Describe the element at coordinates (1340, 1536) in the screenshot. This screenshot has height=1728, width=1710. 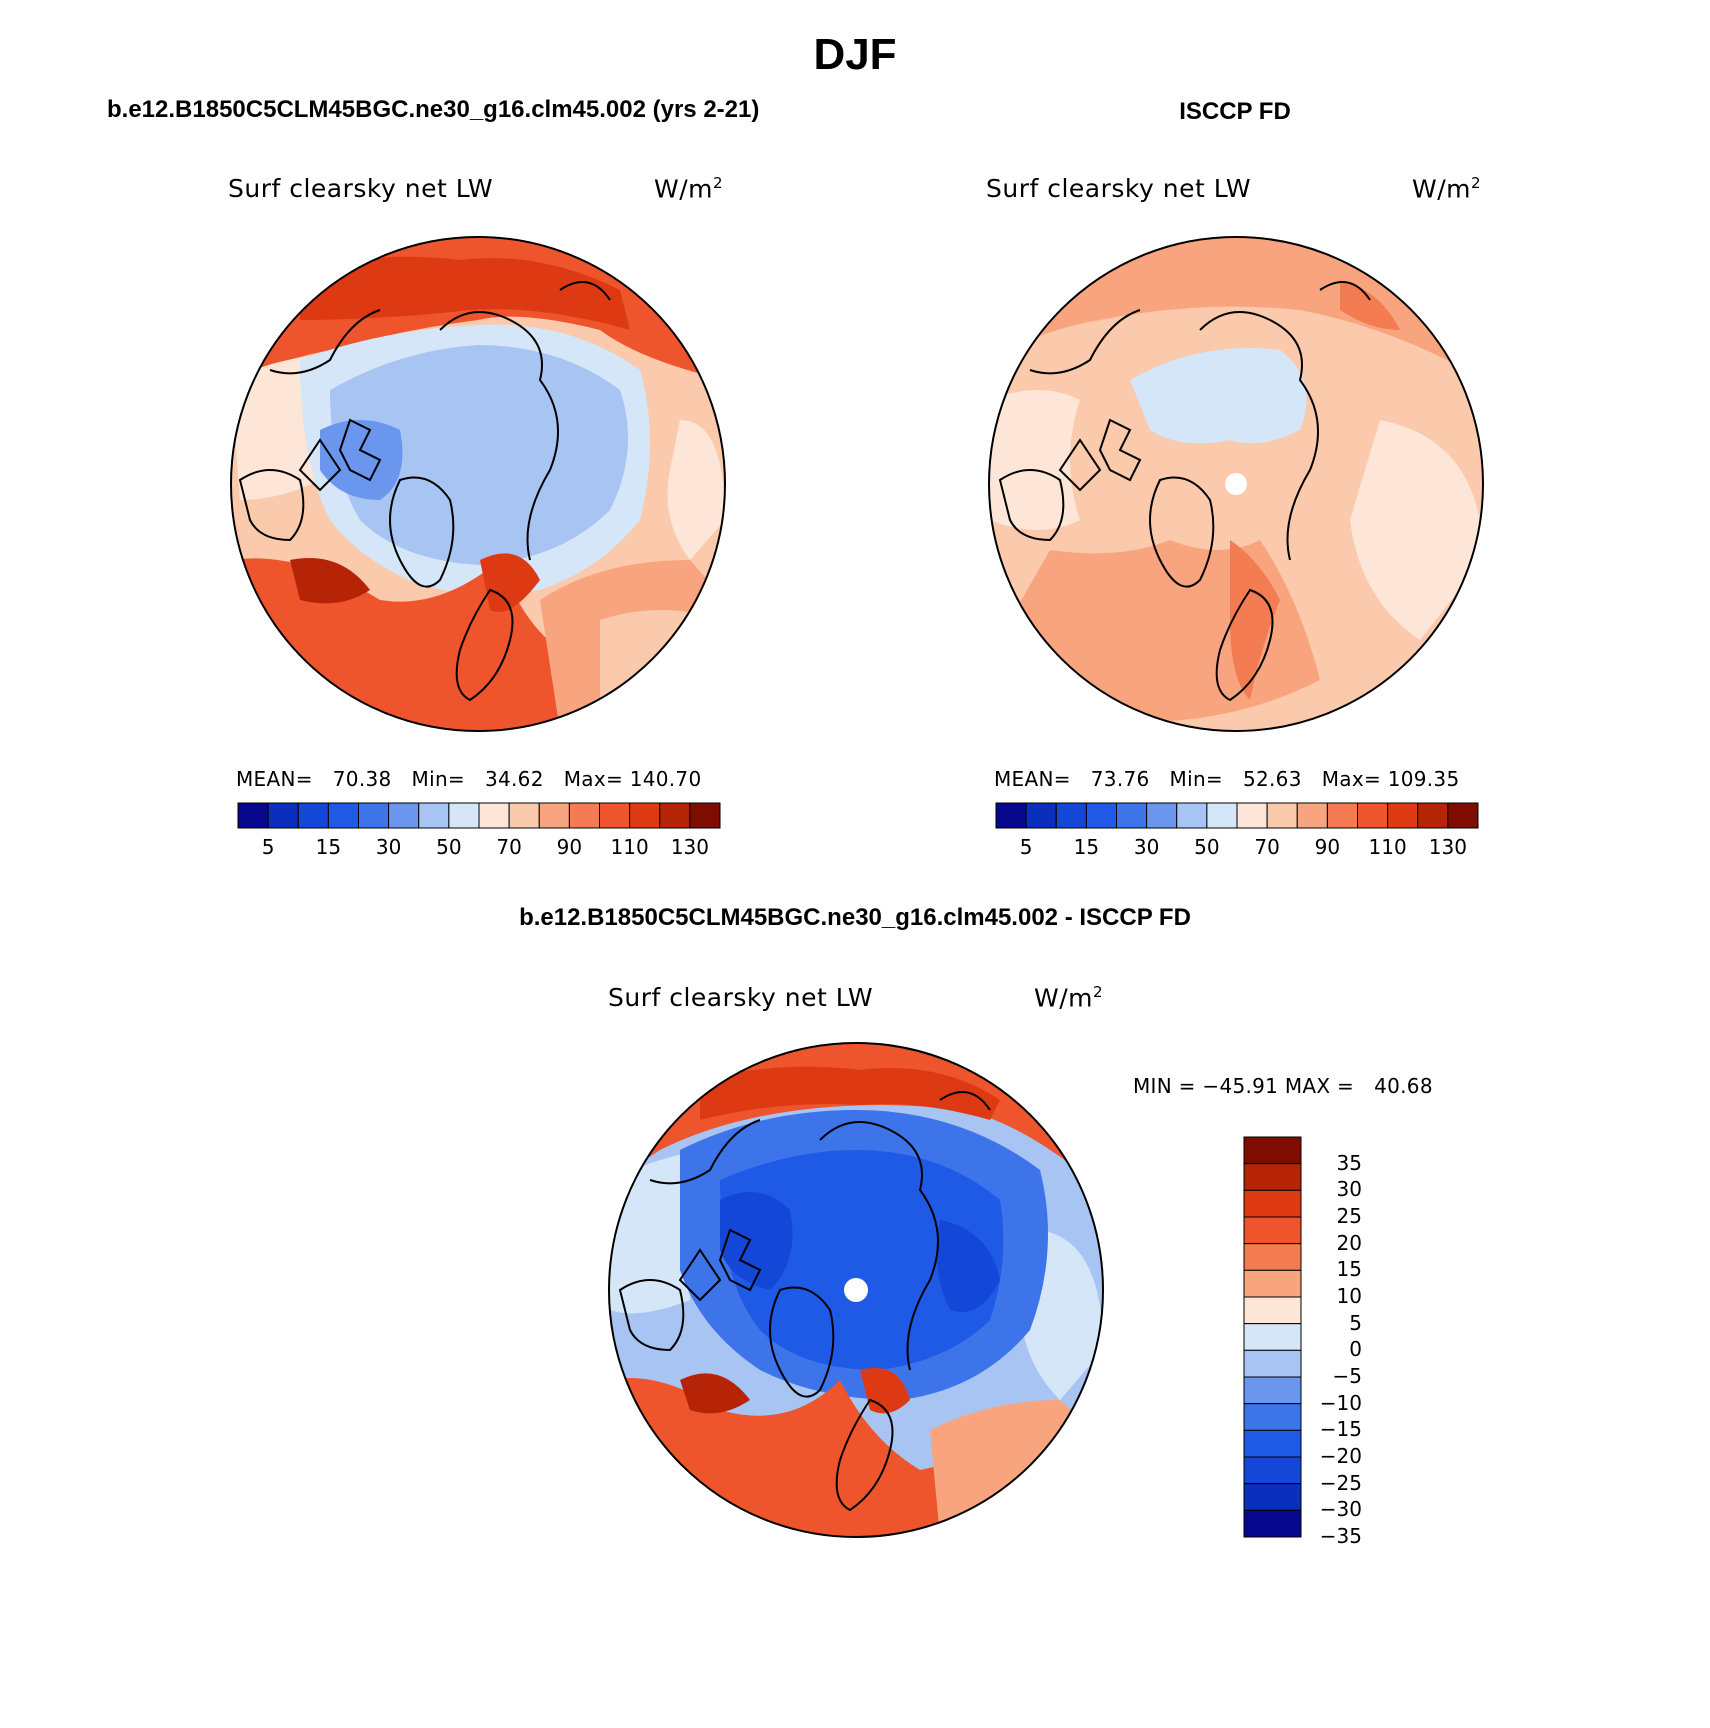
I see `colorbar-tick-label: −35` at that location.